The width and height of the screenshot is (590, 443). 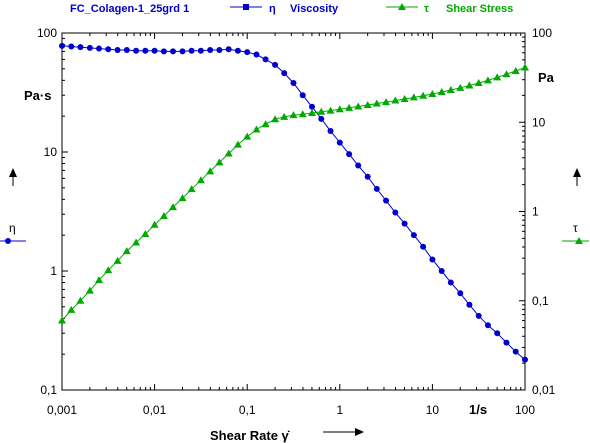 I want to click on left-axis-symbol: η, so click(x=12, y=228).